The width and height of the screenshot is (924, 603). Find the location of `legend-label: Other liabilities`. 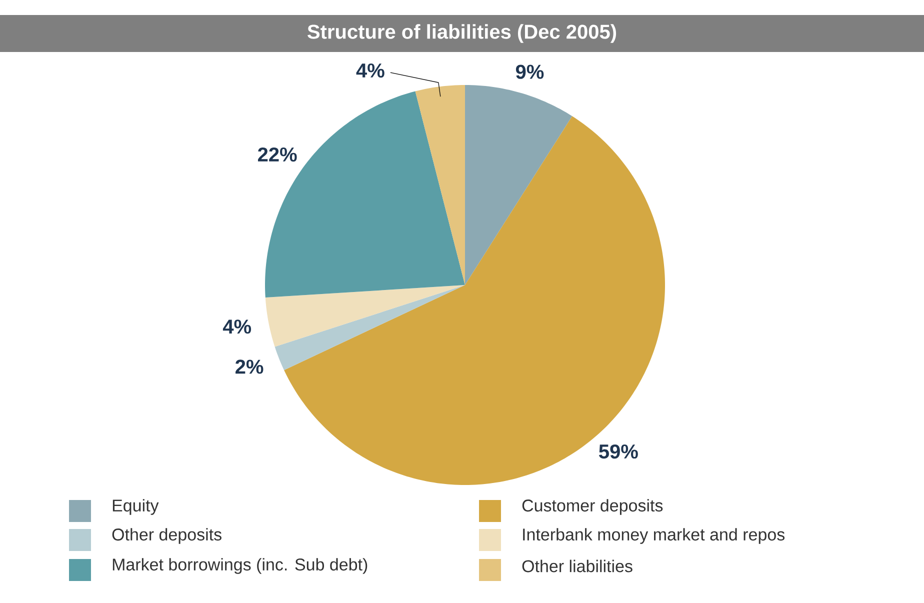

legend-label: Other liabilities is located at coordinates (577, 566).